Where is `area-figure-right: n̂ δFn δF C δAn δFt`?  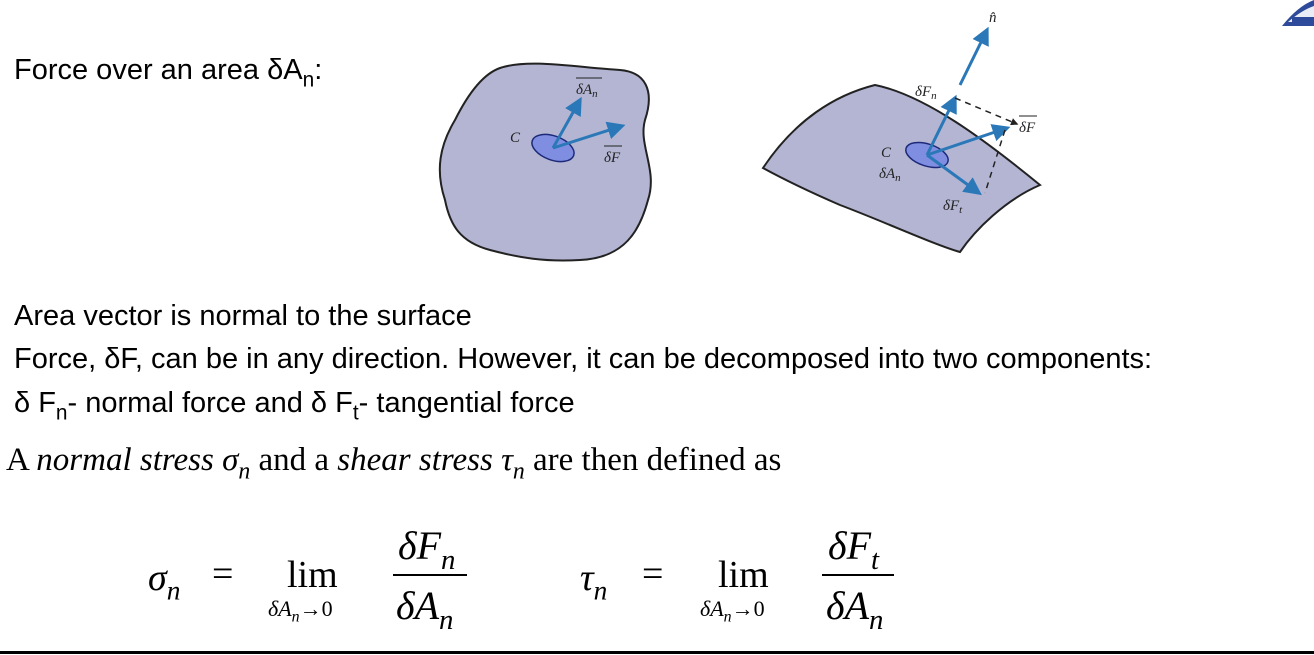
area-figure-right: n̂ δFn δF C δAn δFt is located at coordinates (901, 132).